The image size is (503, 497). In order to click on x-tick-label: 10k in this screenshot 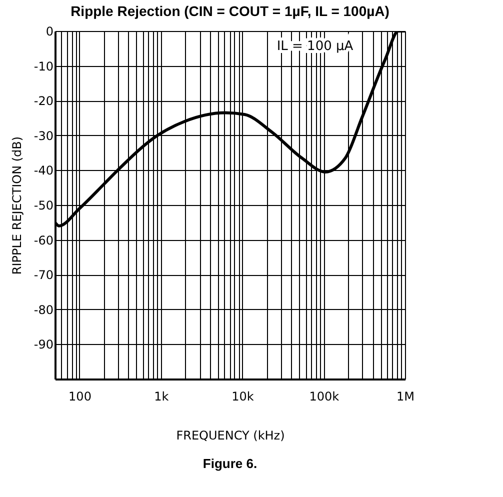, I will do `click(243, 397)`.